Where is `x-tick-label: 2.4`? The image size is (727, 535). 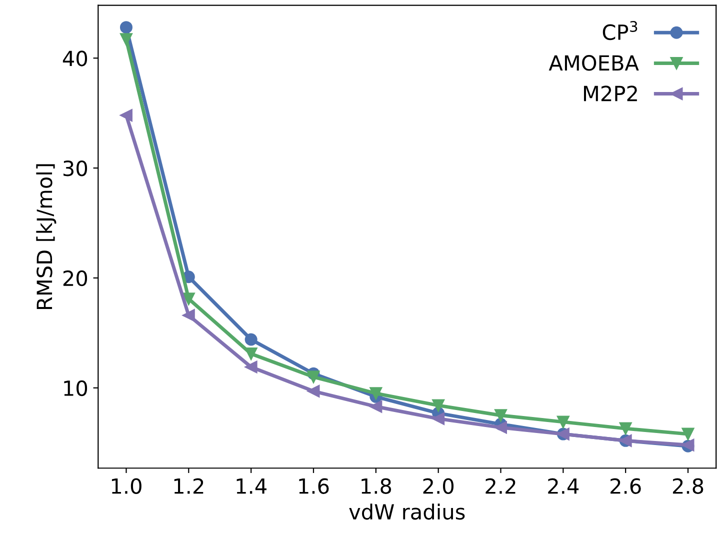
x-tick-label: 2.4 is located at coordinates (563, 486).